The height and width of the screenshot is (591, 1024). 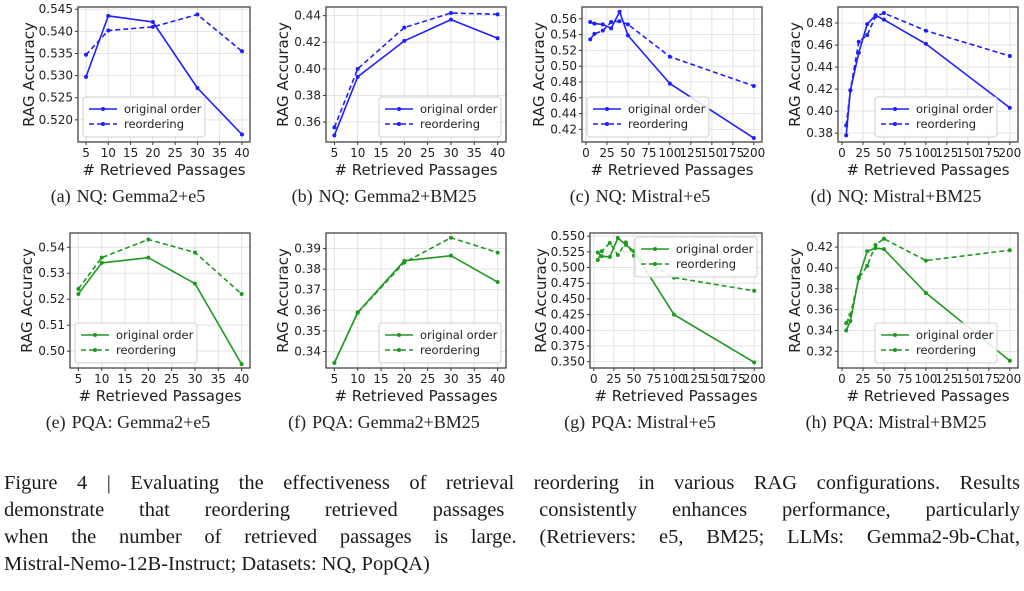 I want to click on subcaption-label: (a), so click(x=60, y=196).